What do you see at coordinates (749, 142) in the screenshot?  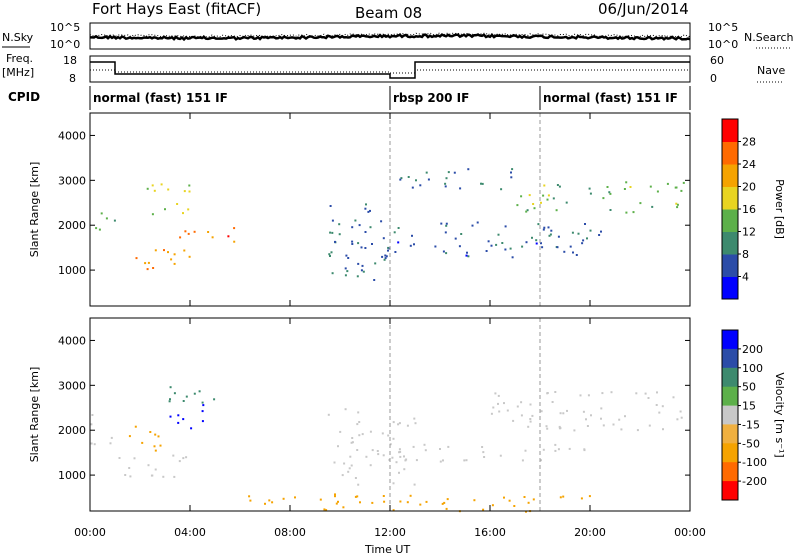 I see `colorbar-tick-label: 28` at bounding box center [749, 142].